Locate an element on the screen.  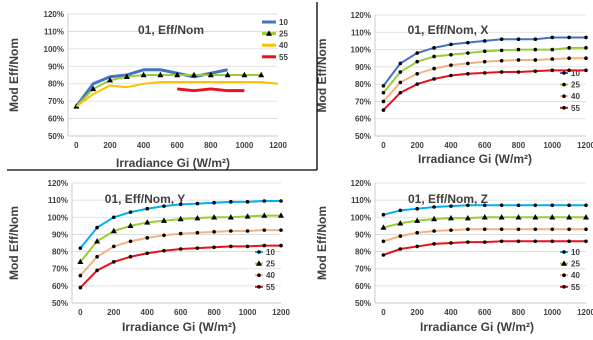
x-tick-label: 0 is located at coordinates (80, 312).